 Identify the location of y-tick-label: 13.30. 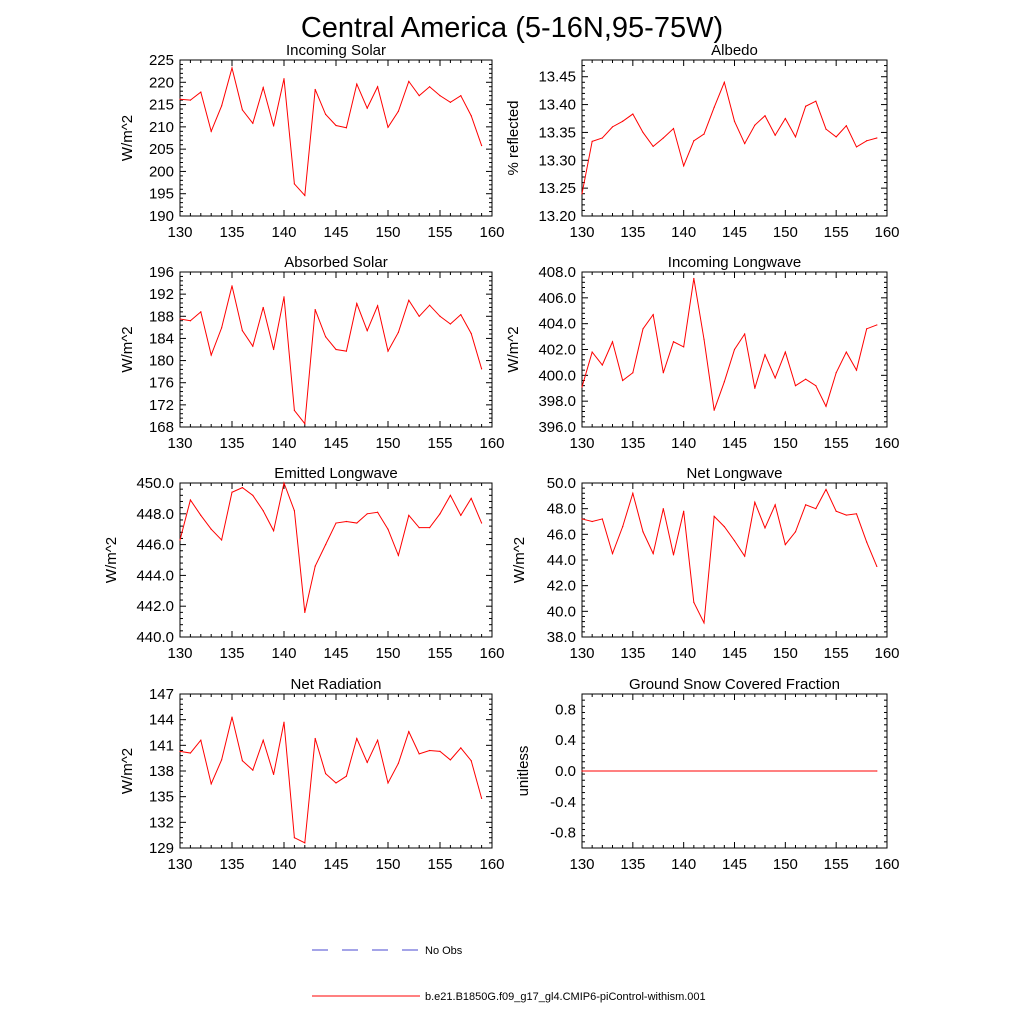
(557, 160).